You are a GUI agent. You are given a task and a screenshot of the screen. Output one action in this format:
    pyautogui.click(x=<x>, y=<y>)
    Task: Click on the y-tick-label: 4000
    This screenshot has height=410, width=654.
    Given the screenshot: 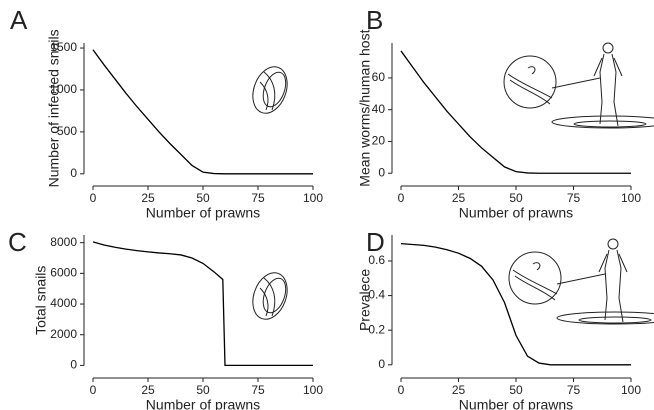 What is the action you would take?
    pyautogui.click(x=63, y=303)
    